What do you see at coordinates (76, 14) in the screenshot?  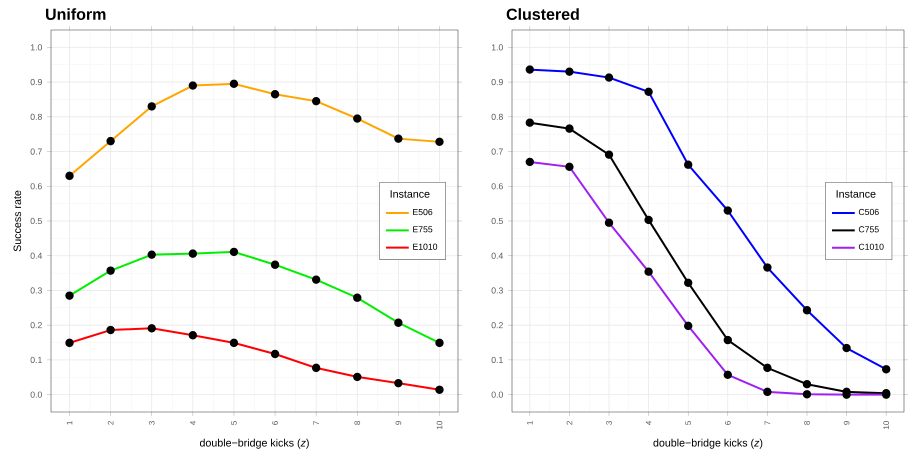 I see `chart-title: Uniform` at bounding box center [76, 14].